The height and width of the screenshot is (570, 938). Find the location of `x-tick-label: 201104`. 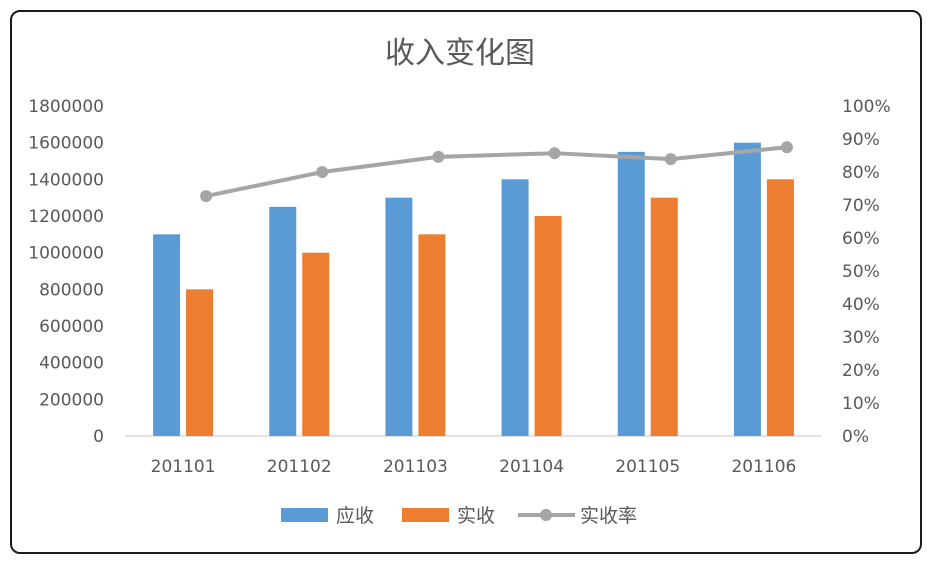

x-tick-label: 201104 is located at coordinates (531, 467).